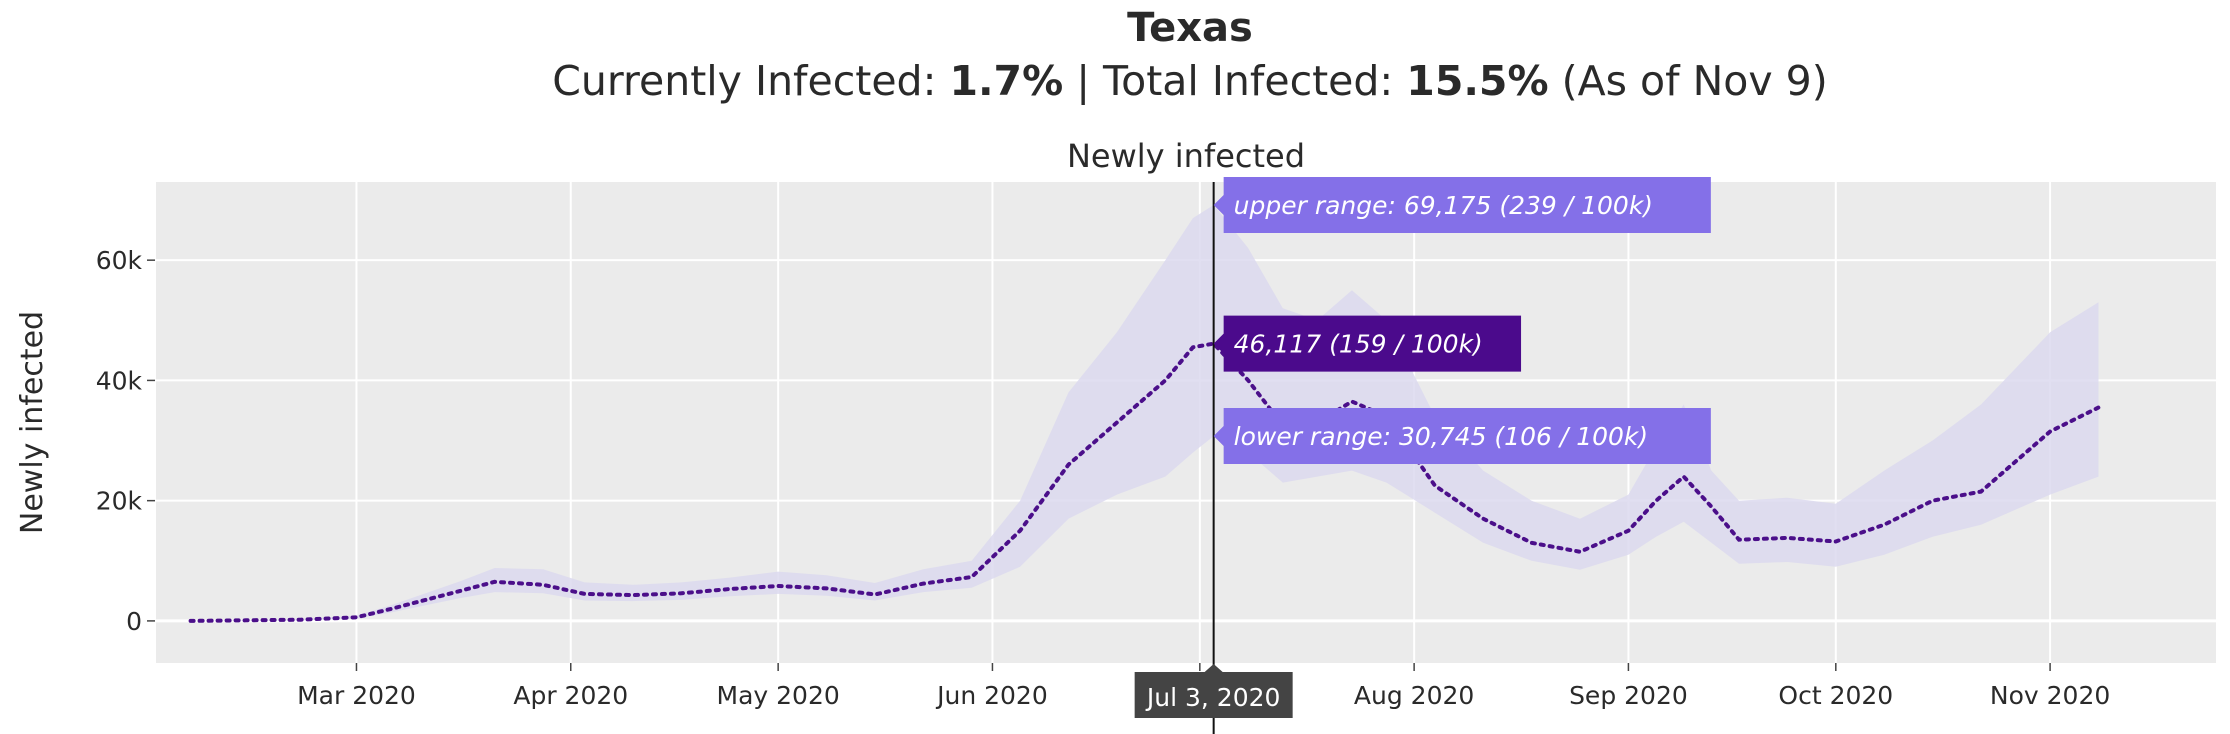 The height and width of the screenshot is (734, 2230). I want to click on value-tooltip-text: 46,117 (159 / 100k), so click(1358, 344).